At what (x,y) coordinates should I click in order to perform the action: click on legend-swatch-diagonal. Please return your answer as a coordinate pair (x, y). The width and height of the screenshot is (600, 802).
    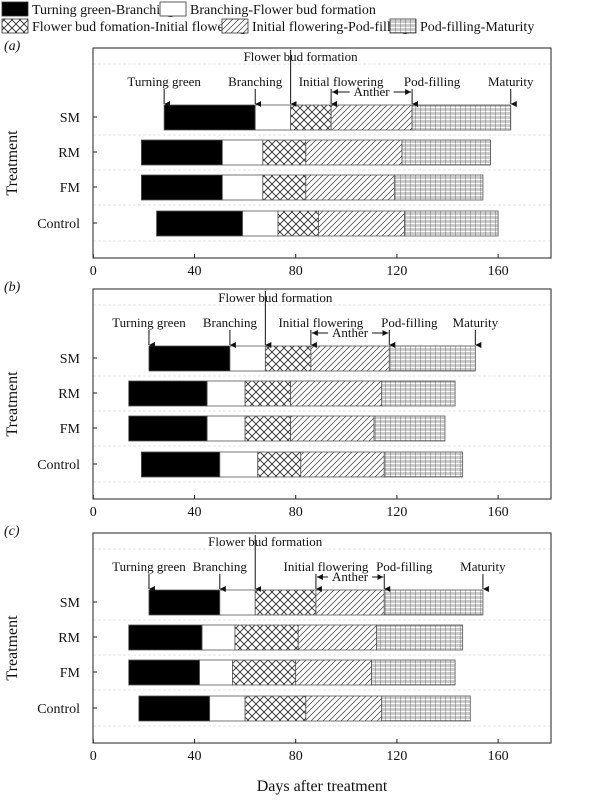
    Looking at the image, I should click on (235, 26).